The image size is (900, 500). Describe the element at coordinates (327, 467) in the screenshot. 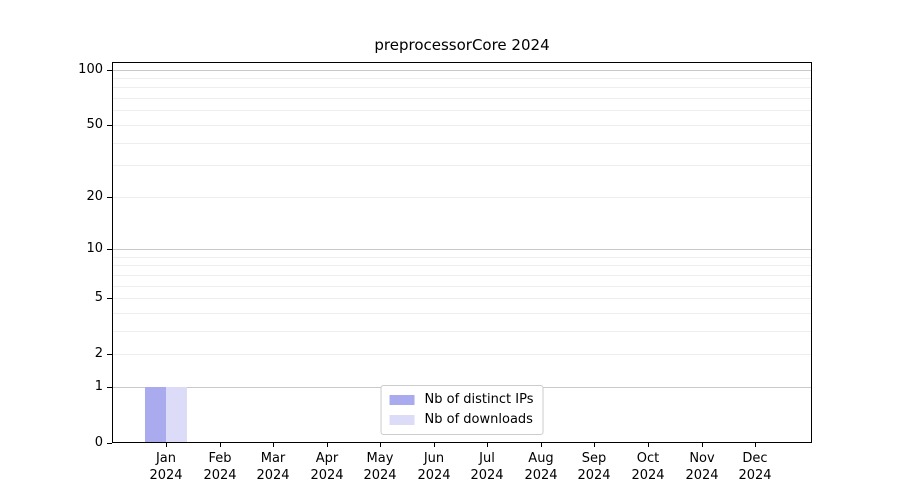

I see `x-tick-label: Apr 2024` at that location.